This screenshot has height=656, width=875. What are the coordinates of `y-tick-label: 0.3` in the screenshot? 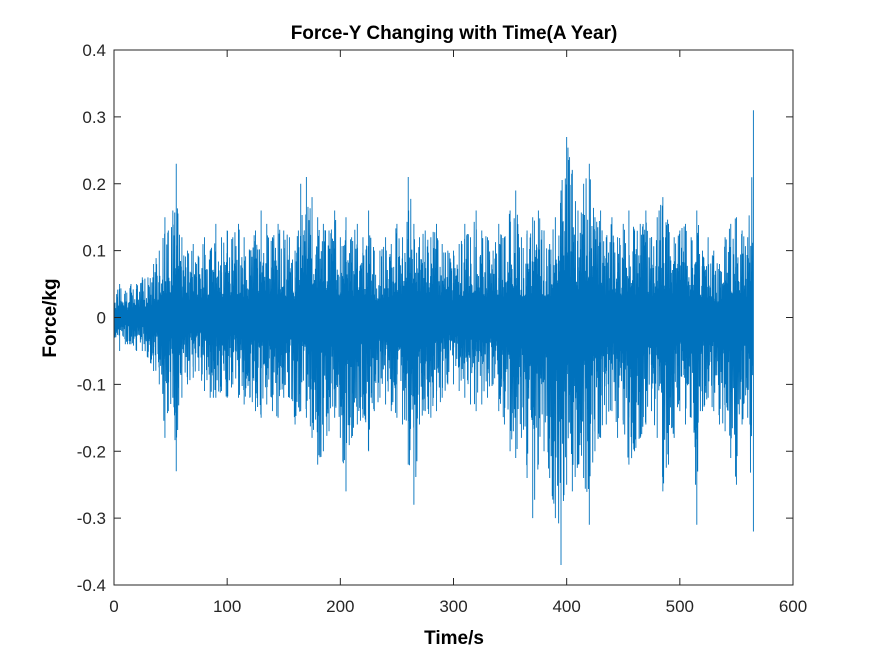 It's located at (94, 117).